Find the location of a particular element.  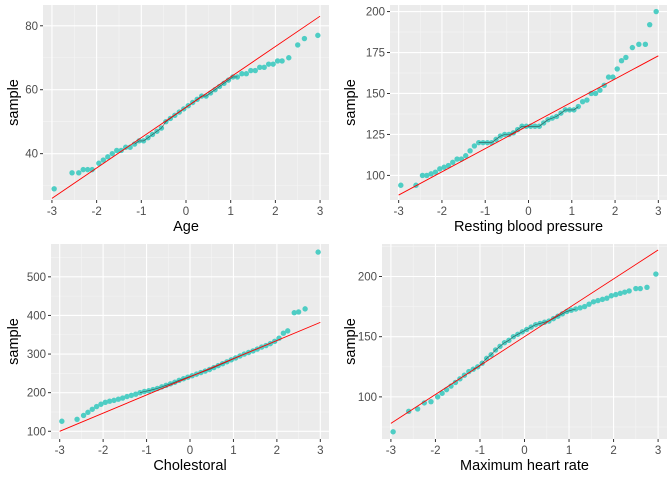

y-tick-label: 300 is located at coordinates (36, 355).